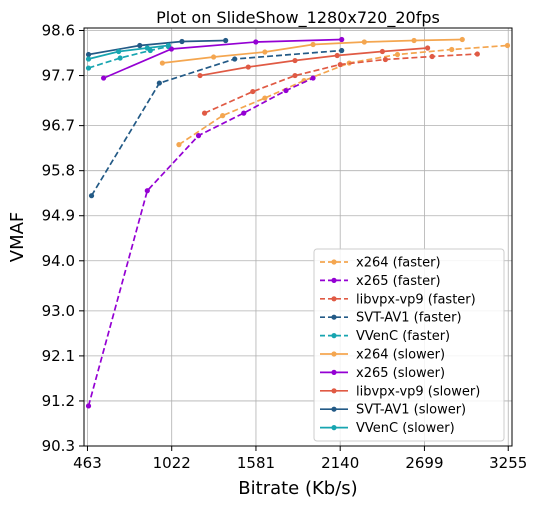  Describe the element at coordinates (405, 428) in the screenshot. I see `legend-label: VVenC (slower)` at that location.